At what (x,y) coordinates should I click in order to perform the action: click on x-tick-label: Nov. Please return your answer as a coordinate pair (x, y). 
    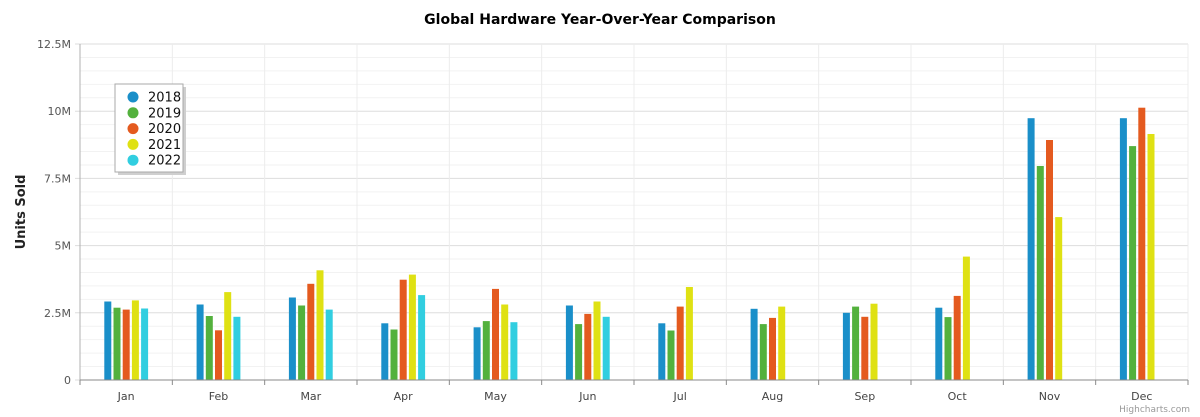
    Looking at the image, I should click on (1050, 396).